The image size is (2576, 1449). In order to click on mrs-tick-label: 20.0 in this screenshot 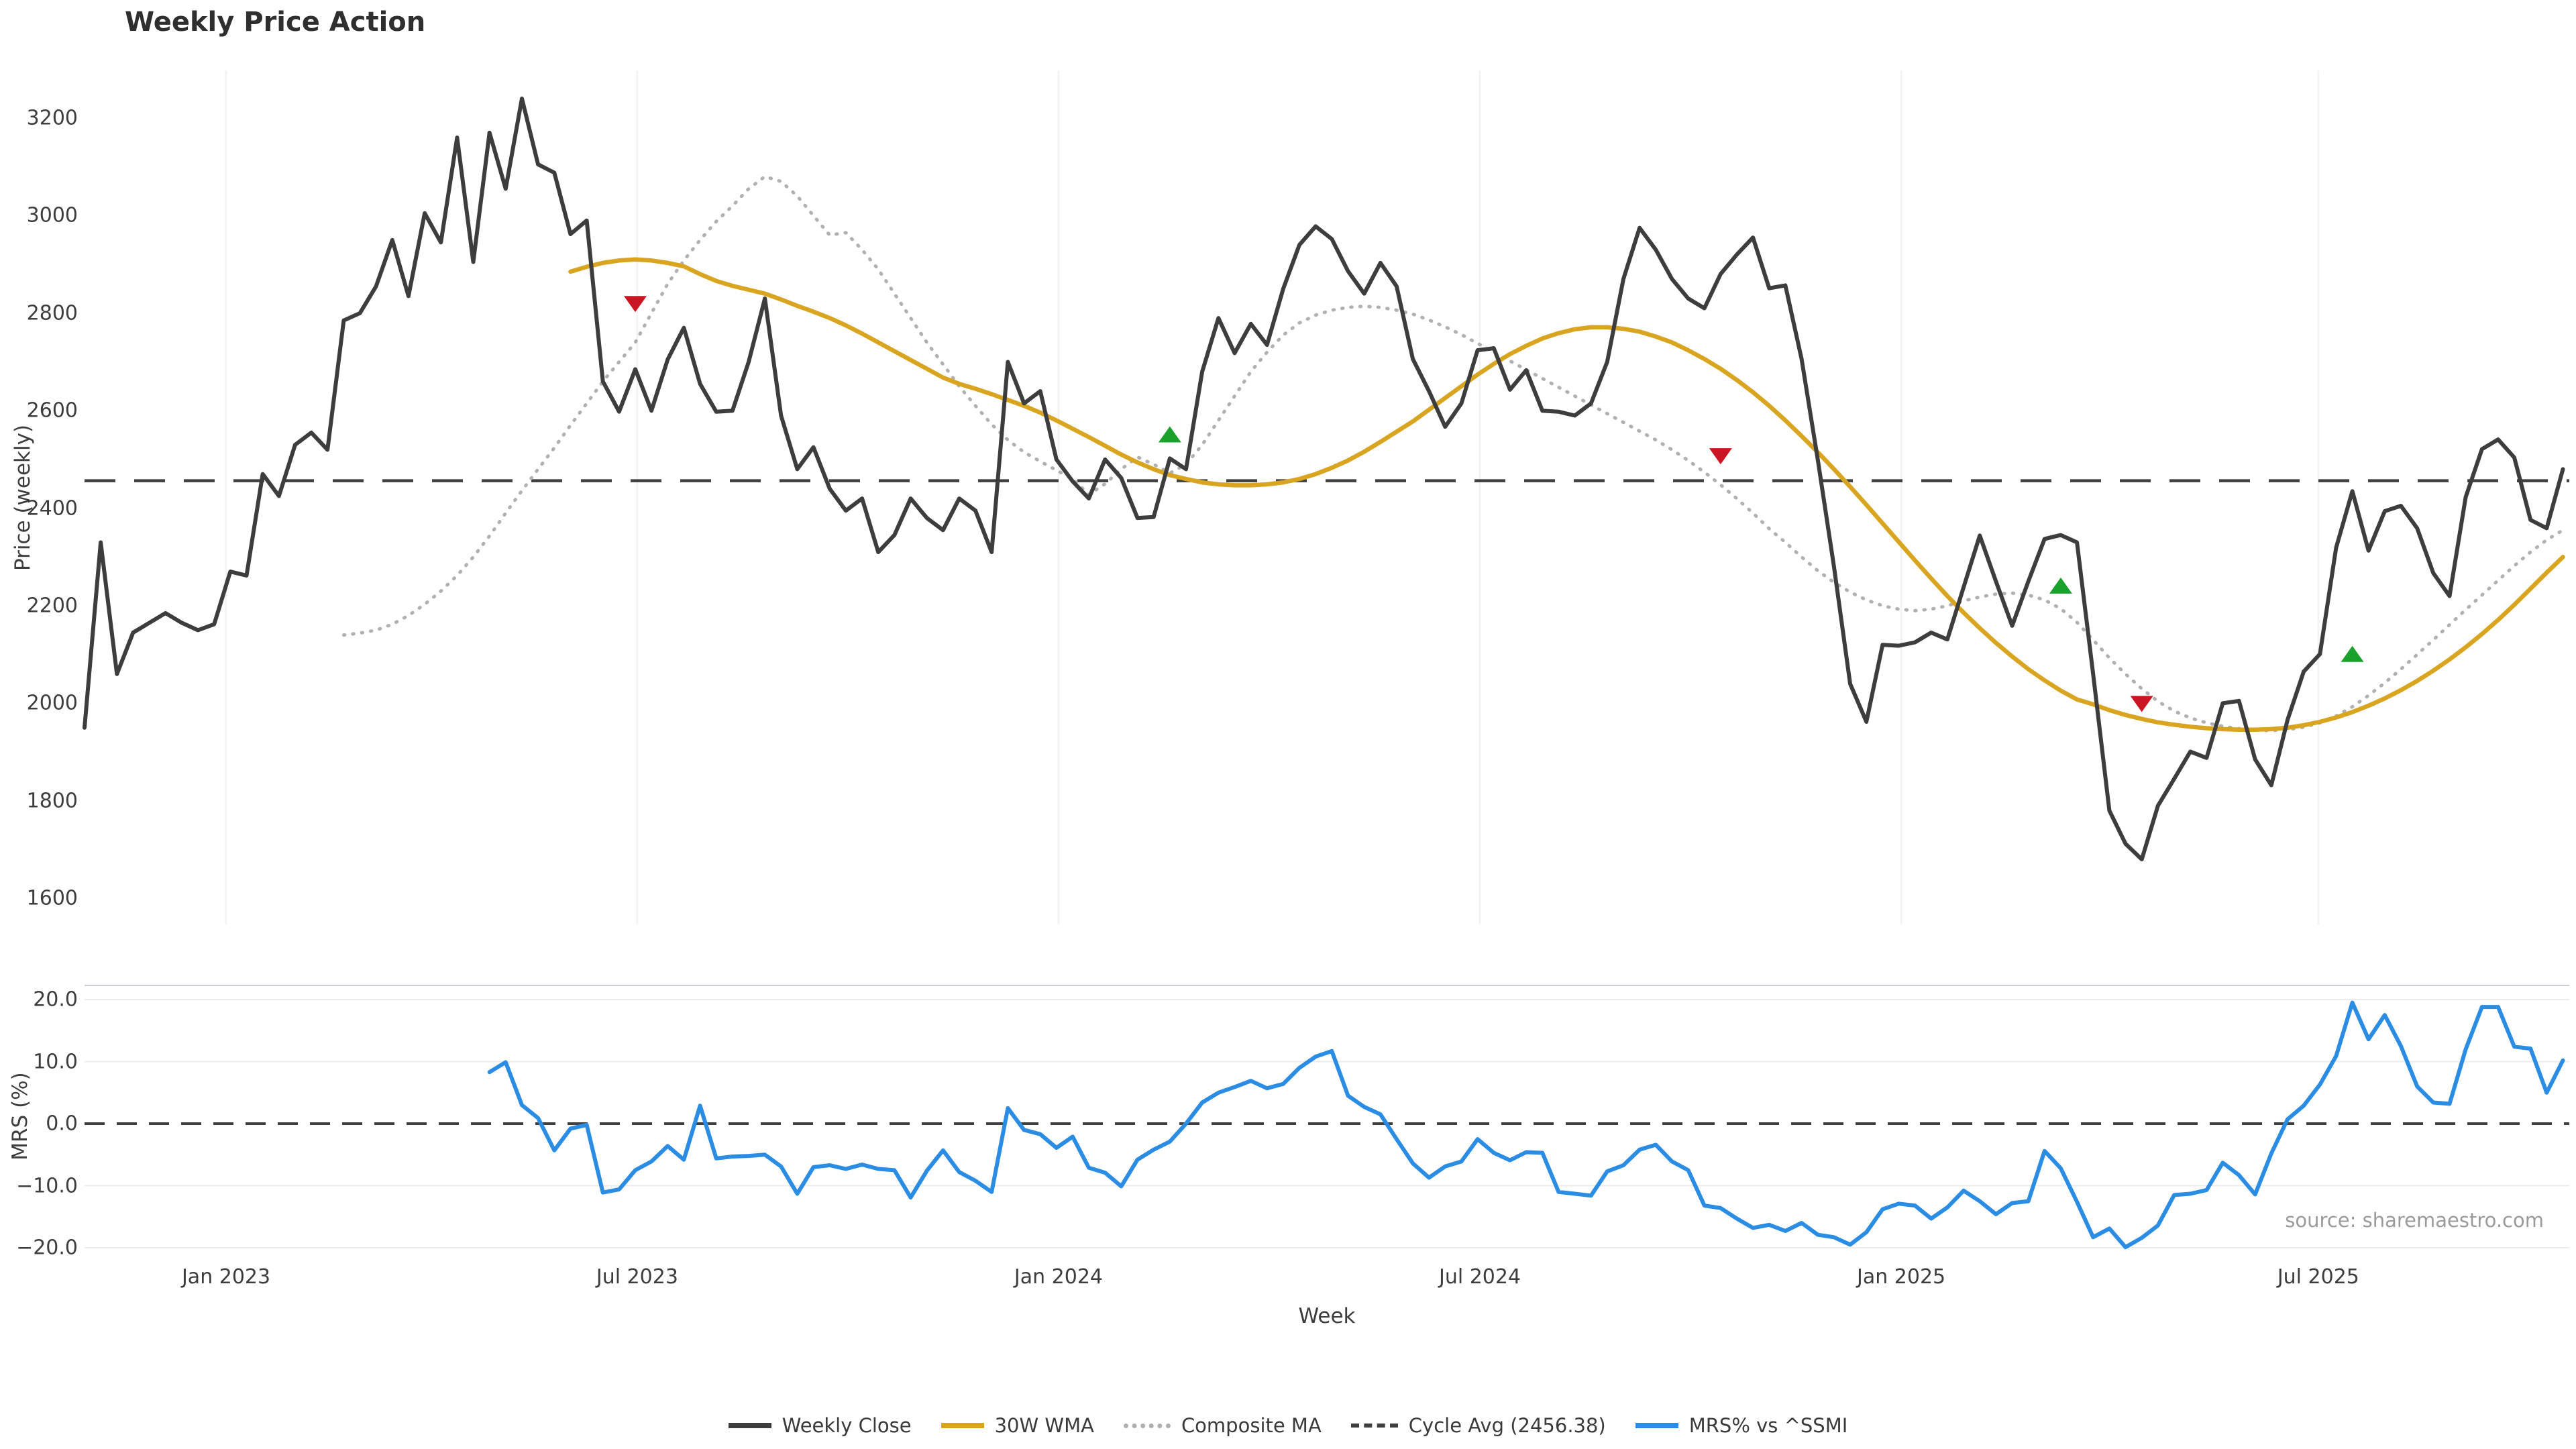, I will do `click(55, 999)`.